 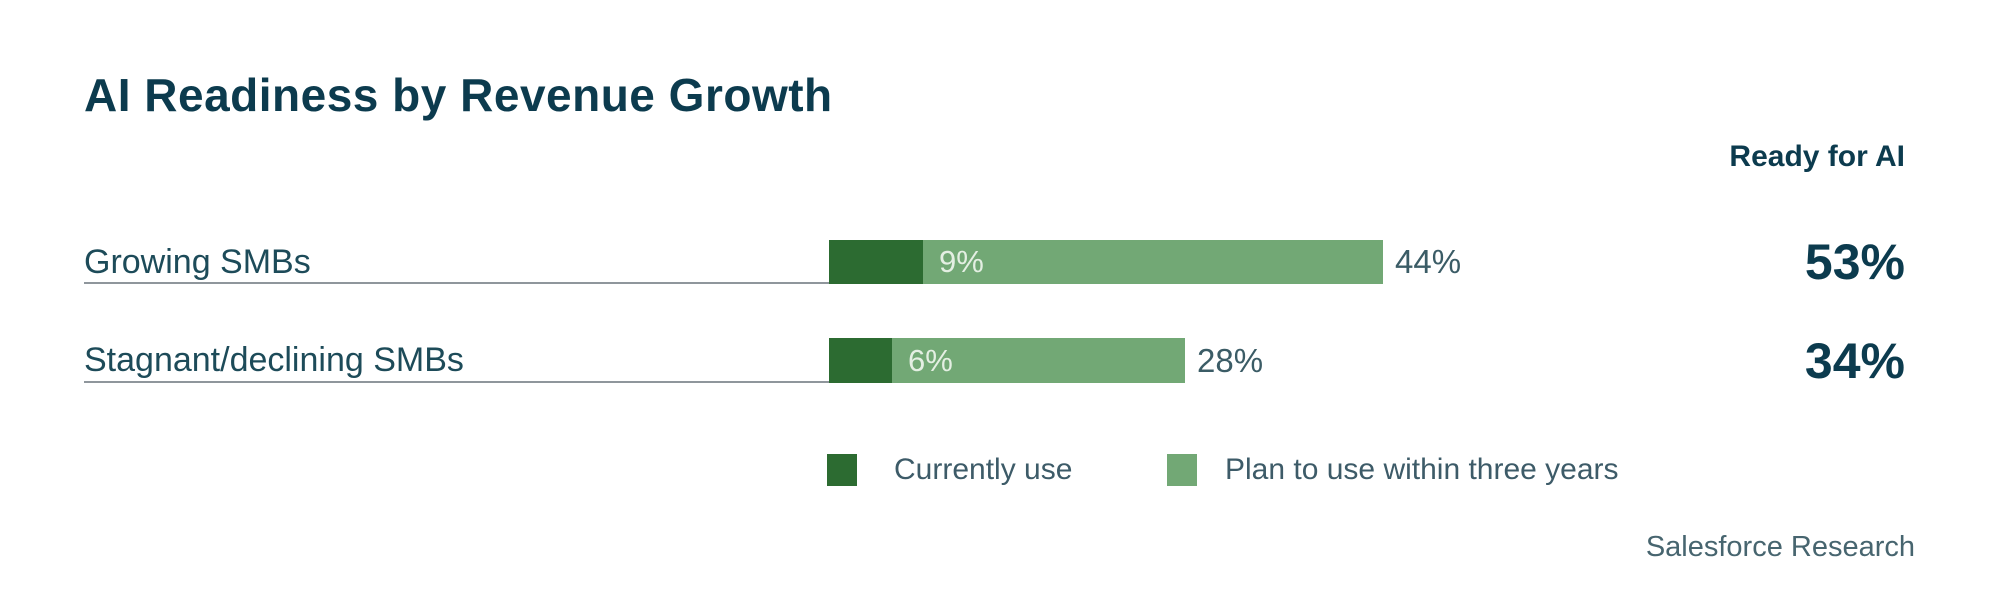 What do you see at coordinates (1153, 262) in the screenshot?
I see `bar-segment-plan-to-use: 9%` at bounding box center [1153, 262].